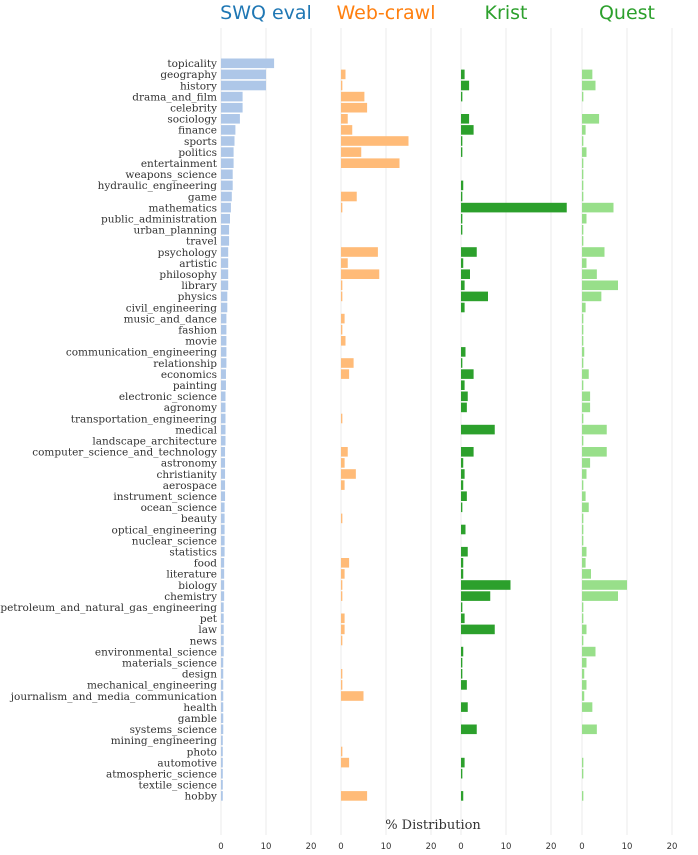  I want to click on category-label: economics, so click(189, 375).